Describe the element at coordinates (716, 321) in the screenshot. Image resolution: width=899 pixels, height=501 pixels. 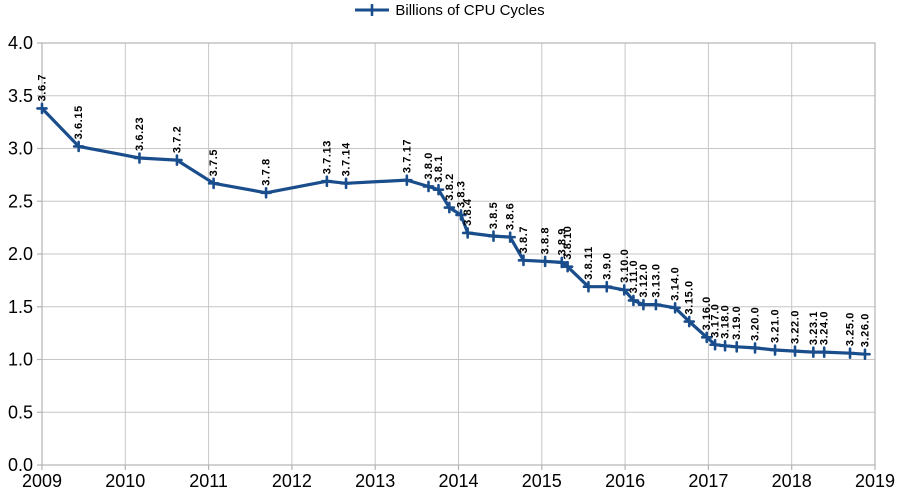
I see `data-point-label: 3.17.0` at that location.